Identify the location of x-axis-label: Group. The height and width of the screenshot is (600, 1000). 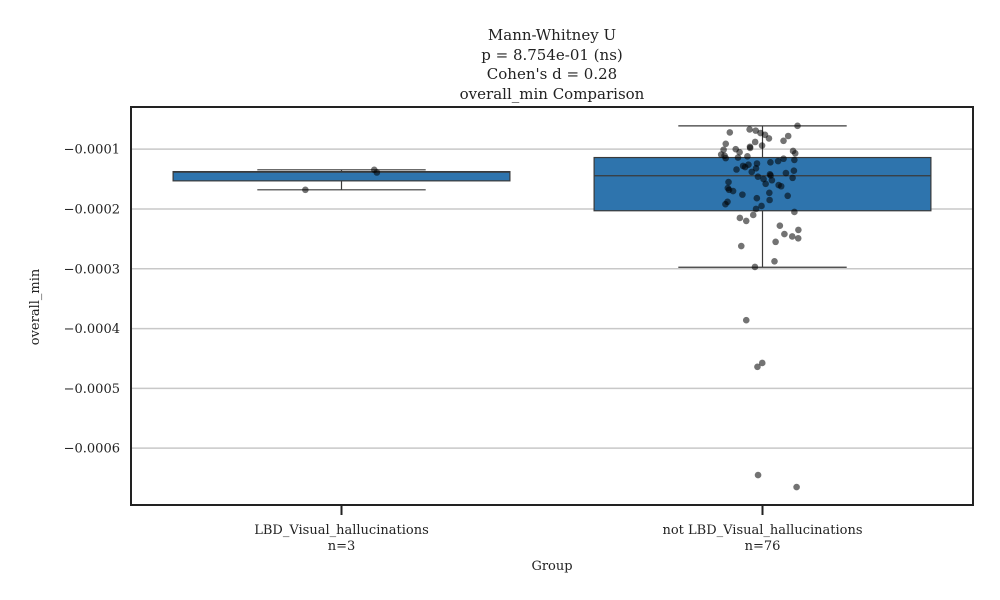
(551, 566).